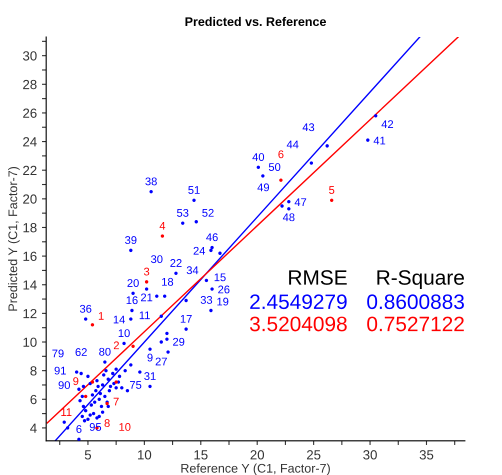 The height and width of the screenshot is (475, 502). What do you see at coordinates (33, 371) in the screenshot?
I see `y-tick-label: 8` at bounding box center [33, 371].